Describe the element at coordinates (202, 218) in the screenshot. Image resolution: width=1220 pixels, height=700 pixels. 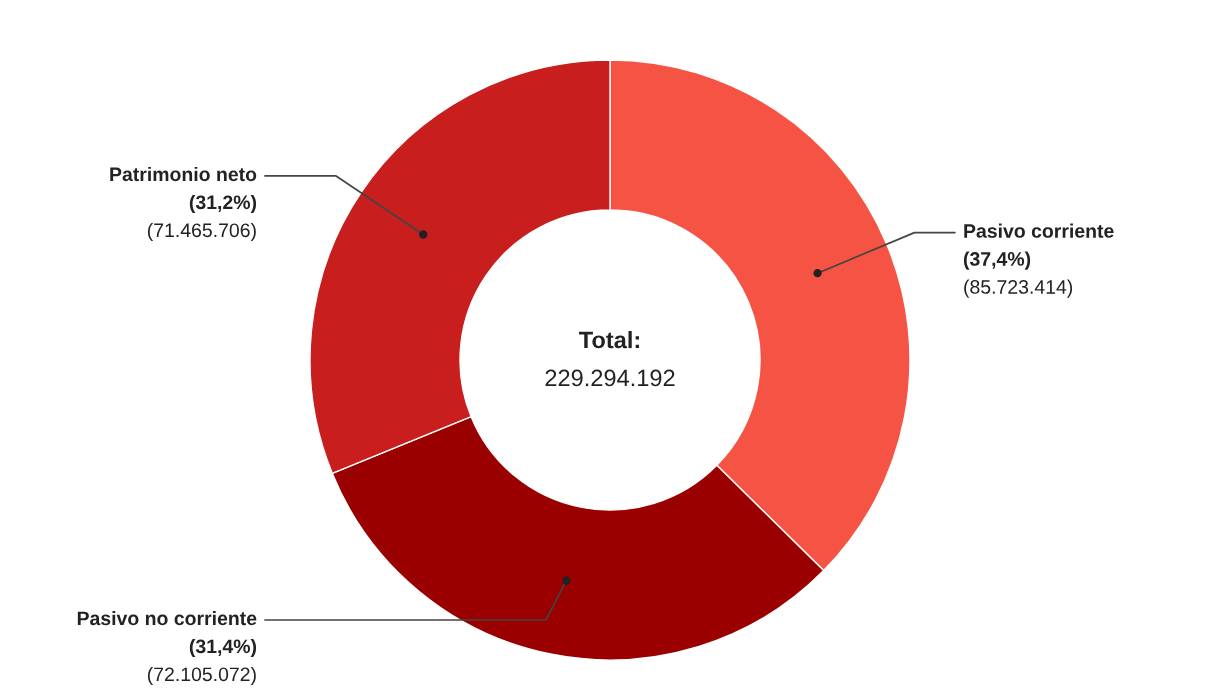
I see `data-label: (31,2%) (71.465.706)` at that location.